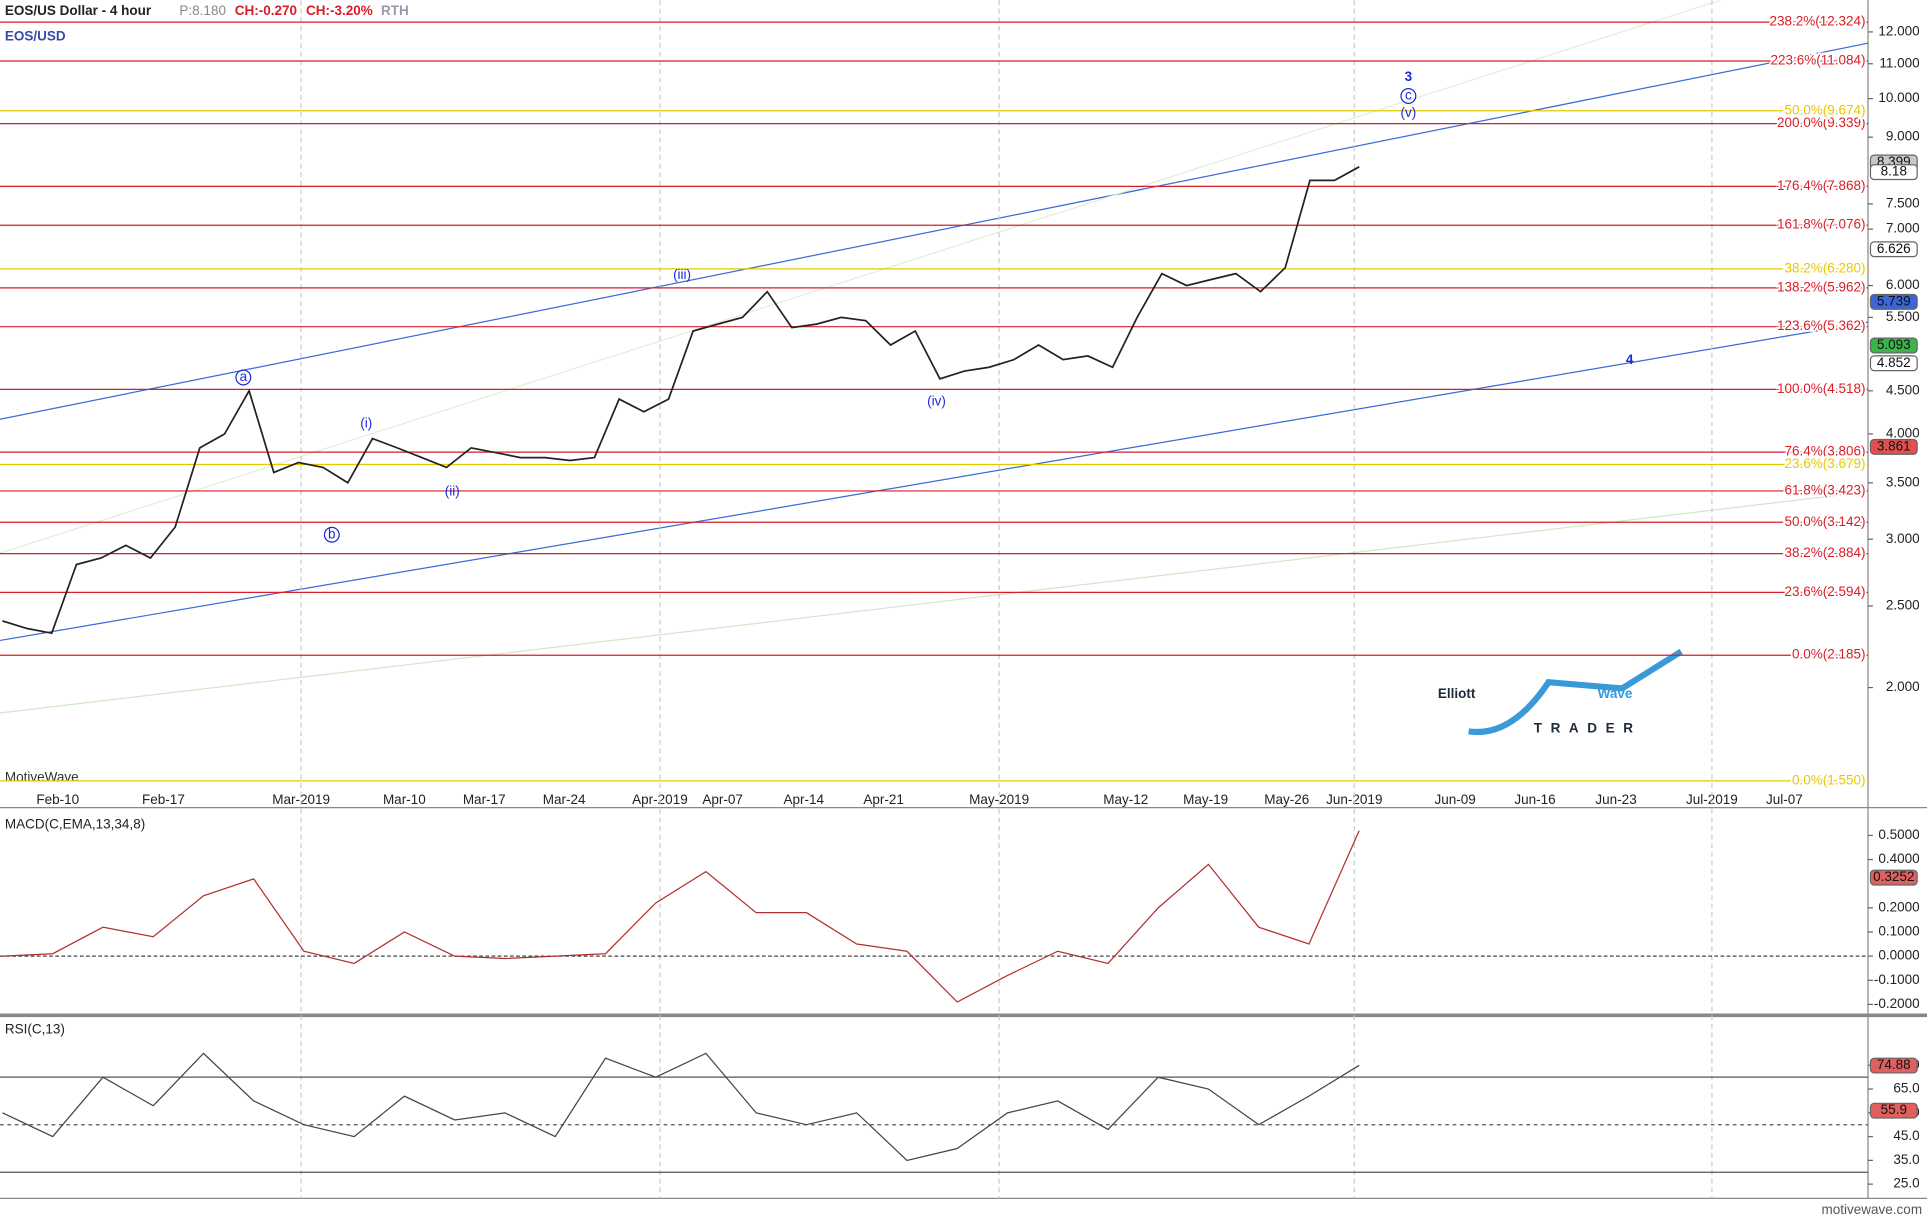 The width and height of the screenshot is (1927, 1217). What do you see at coordinates (1409, 112) in the screenshot?
I see `wave-label: (v)` at bounding box center [1409, 112].